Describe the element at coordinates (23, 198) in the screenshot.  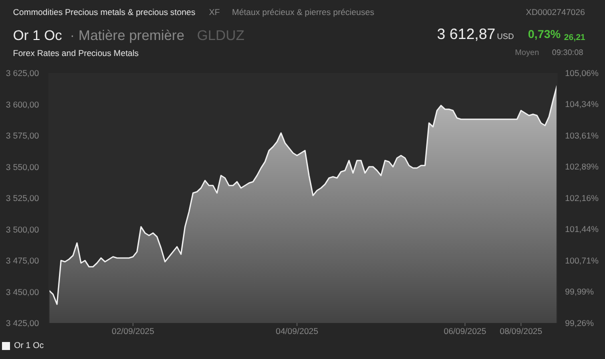
I see `y-tick-label: 3 525,00` at that location.